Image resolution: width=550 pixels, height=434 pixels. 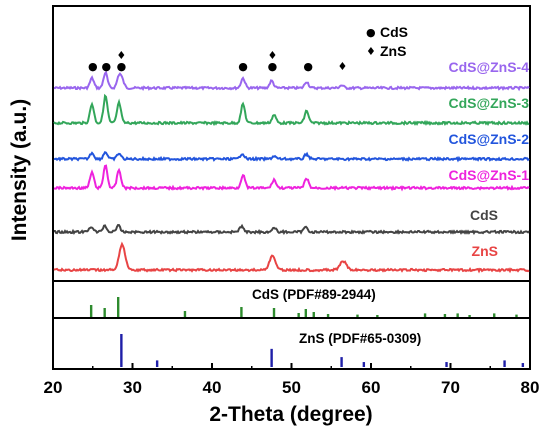 I want to click on x-tick-label: 70, so click(x=450, y=387).